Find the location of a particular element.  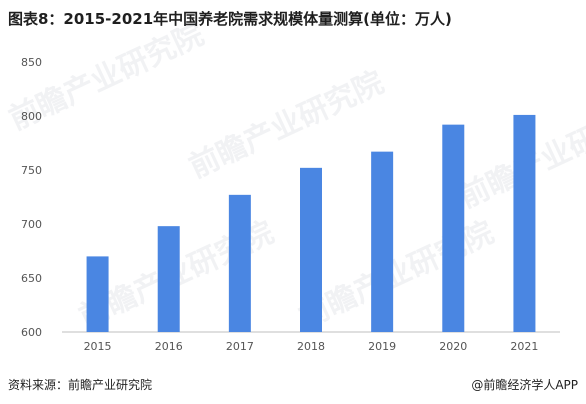

bar-2019 is located at coordinates (382, 241).